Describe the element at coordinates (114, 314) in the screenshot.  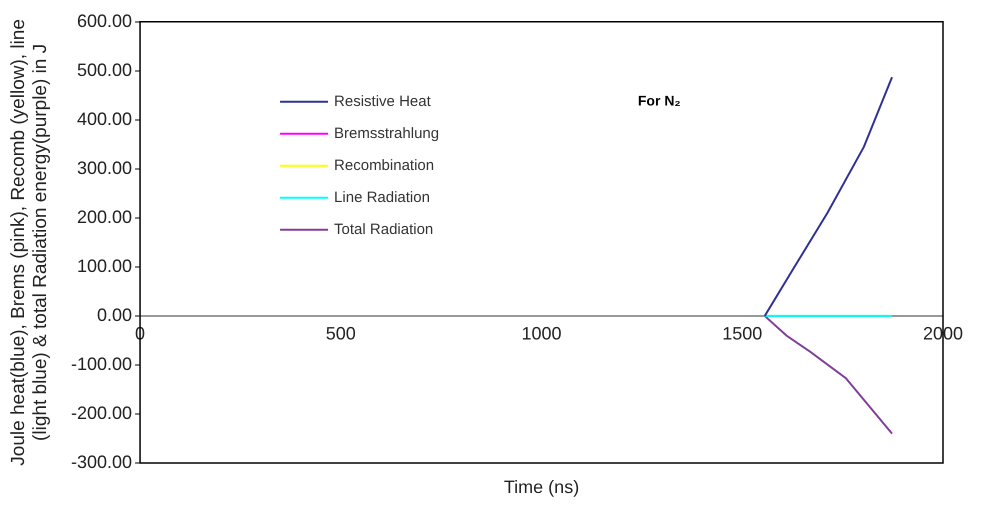
I see `y-tick-label: 0.00` at that location.